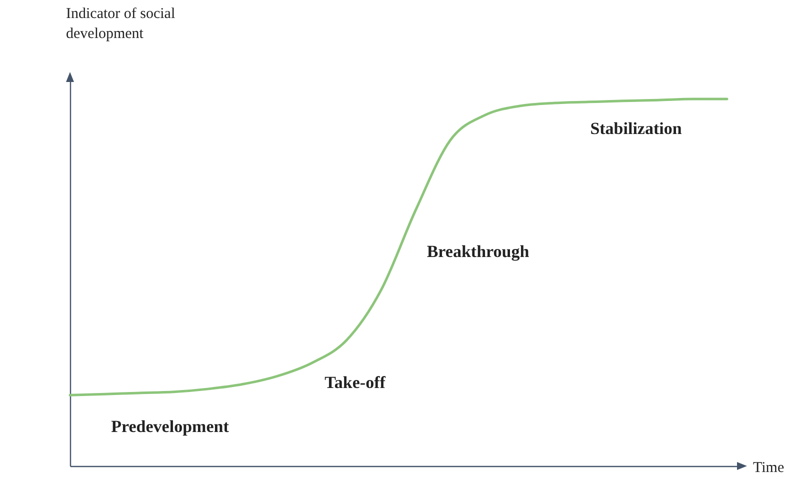  Describe the element at coordinates (768, 468) in the screenshot. I see `x-axis-title: Time` at that location.